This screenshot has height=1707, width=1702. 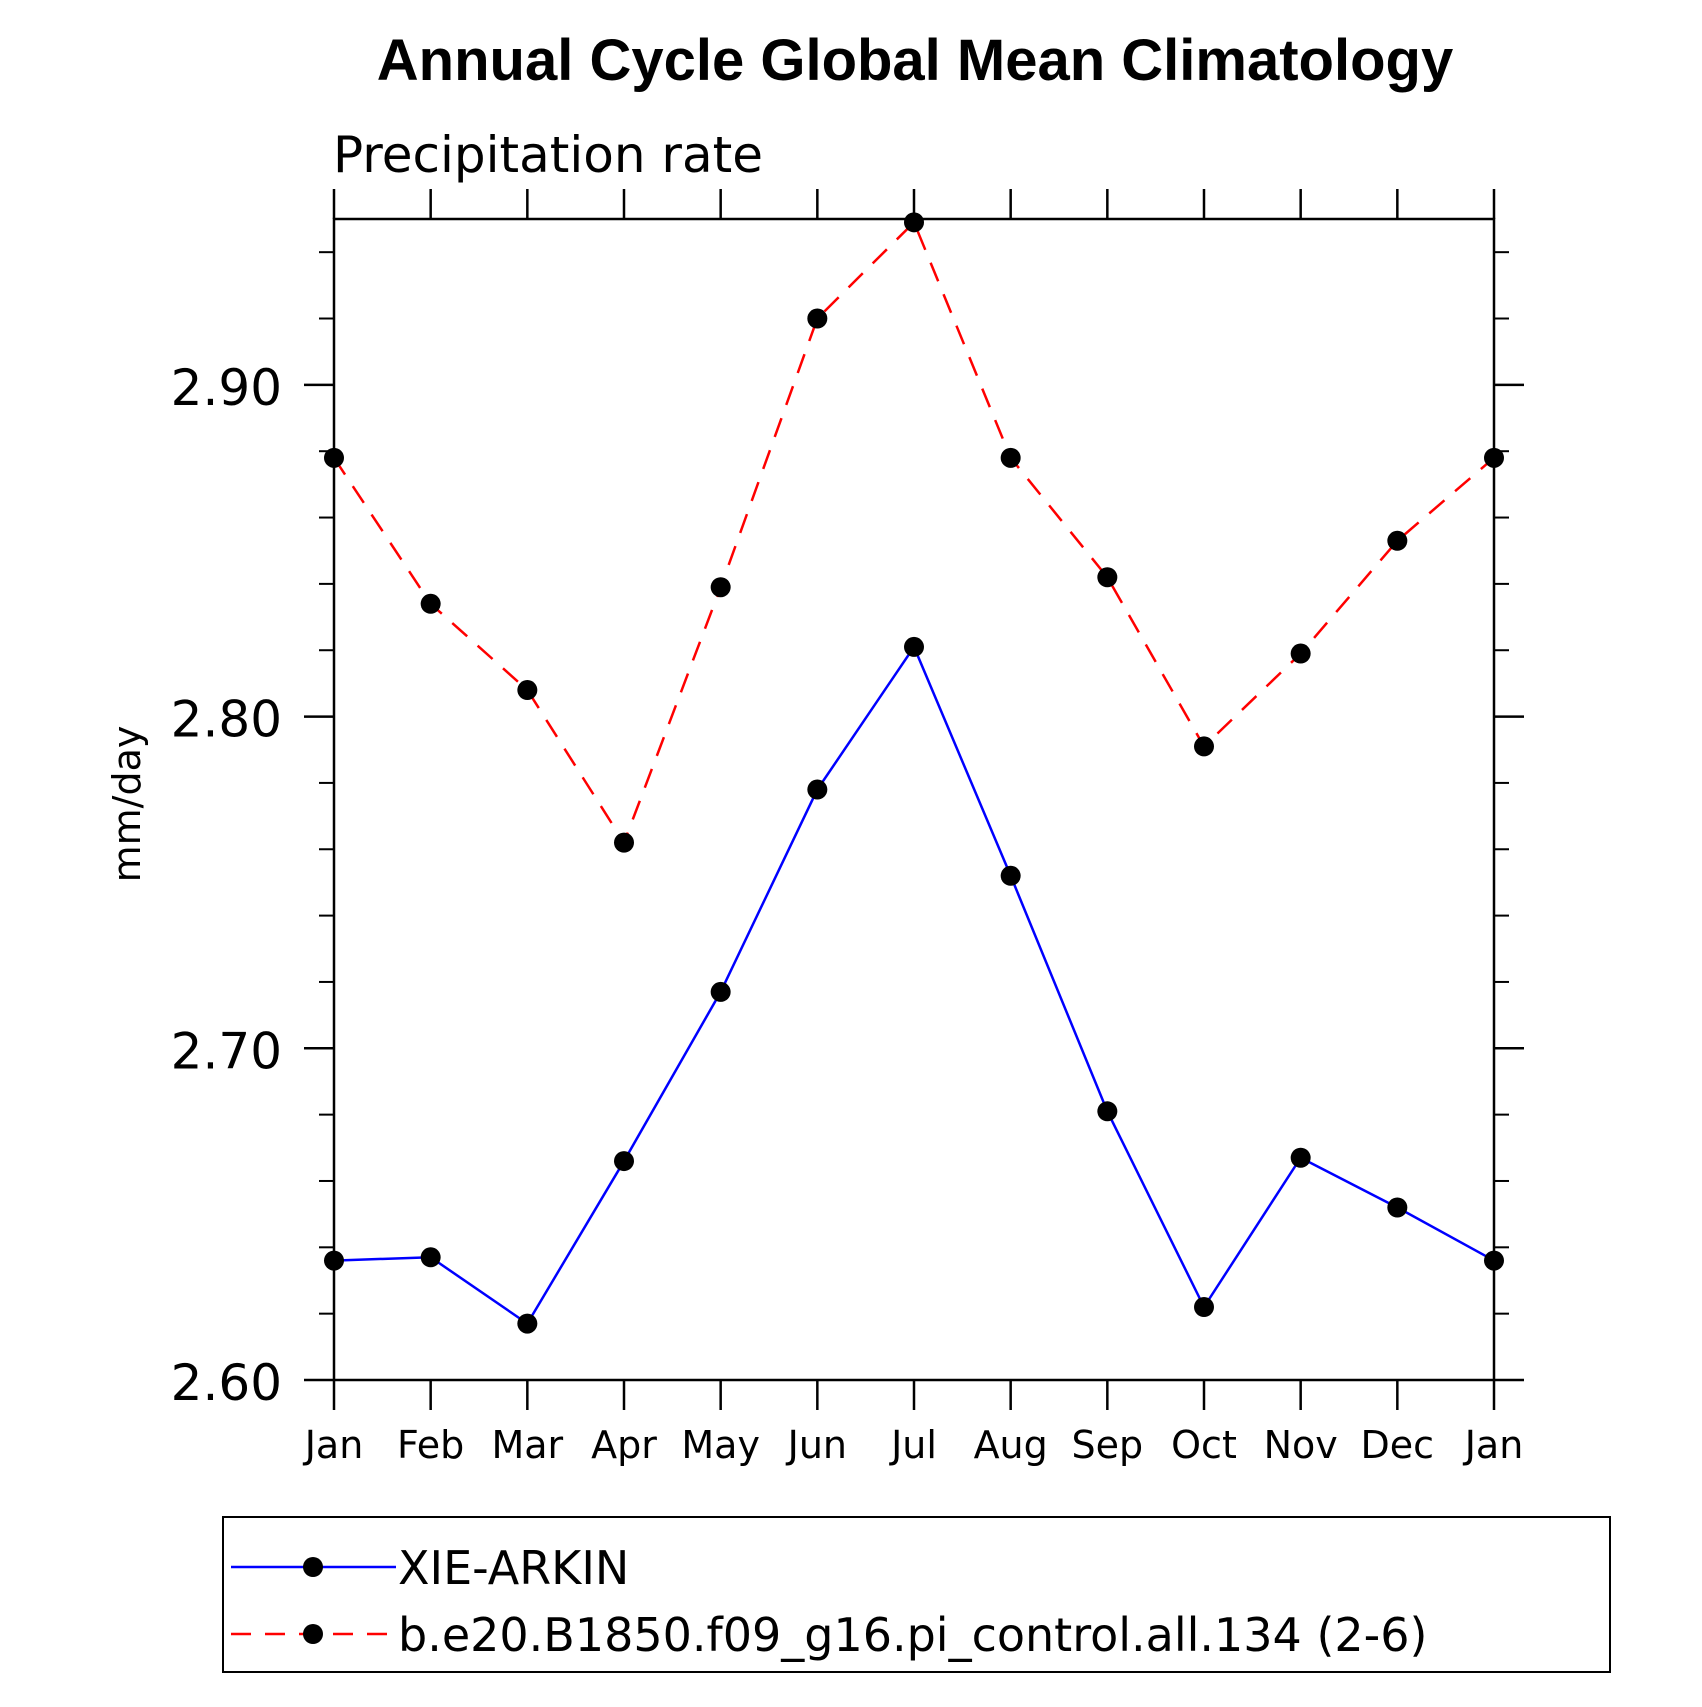 I want to click on chart-title: Annual Cycle Global Mean Climatology, so click(x=915, y=60).